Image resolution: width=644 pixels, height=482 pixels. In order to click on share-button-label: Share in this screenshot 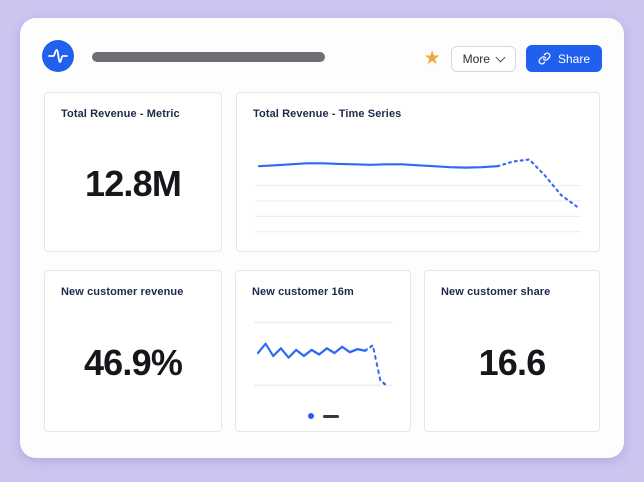, I will do `click(573, 58)`.